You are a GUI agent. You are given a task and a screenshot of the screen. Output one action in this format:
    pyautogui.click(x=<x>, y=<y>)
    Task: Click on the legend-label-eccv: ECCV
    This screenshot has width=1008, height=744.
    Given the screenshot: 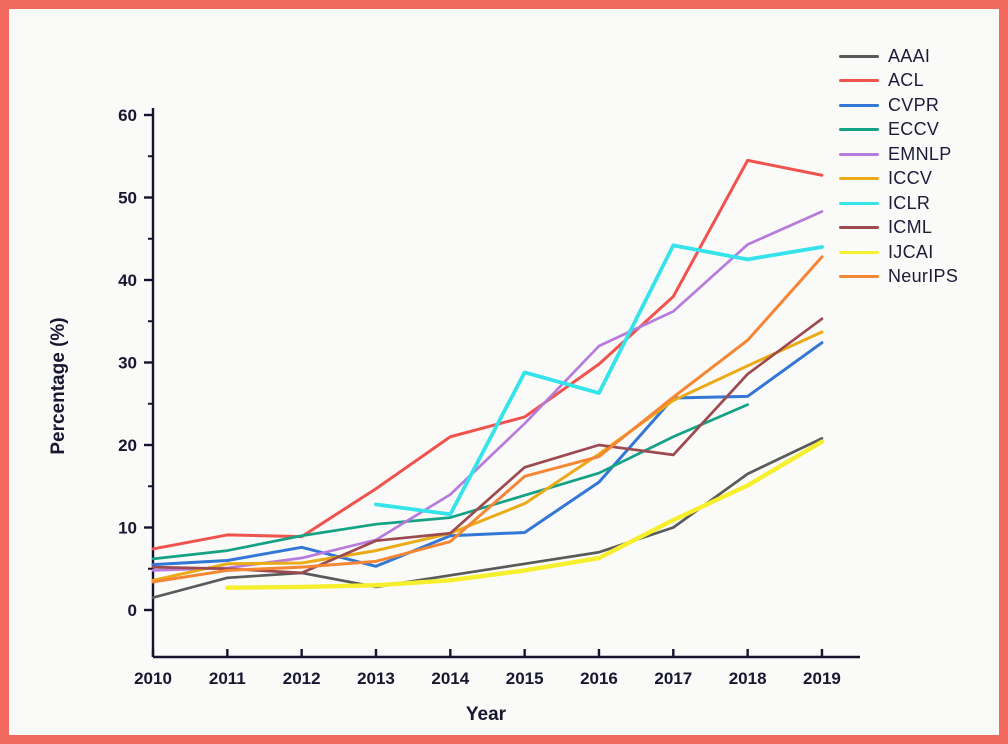 What is the action you would take?
    pyautogui.click(x=914, y=129)
    